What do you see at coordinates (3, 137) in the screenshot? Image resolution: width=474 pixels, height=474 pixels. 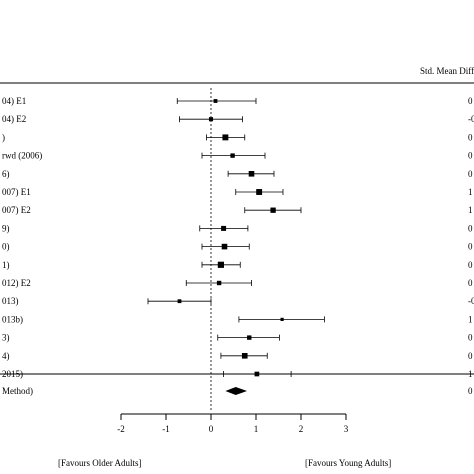 I see `study-label: )` at bounding box center [3, 137].